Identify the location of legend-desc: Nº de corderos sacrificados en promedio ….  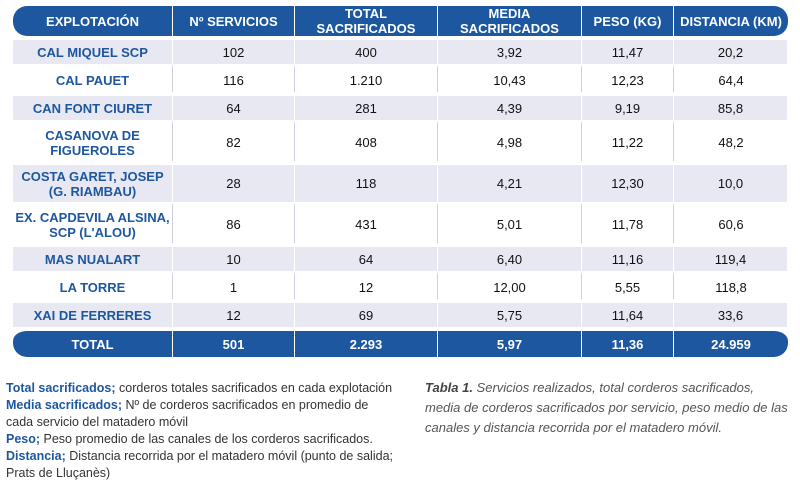
(187, 413).